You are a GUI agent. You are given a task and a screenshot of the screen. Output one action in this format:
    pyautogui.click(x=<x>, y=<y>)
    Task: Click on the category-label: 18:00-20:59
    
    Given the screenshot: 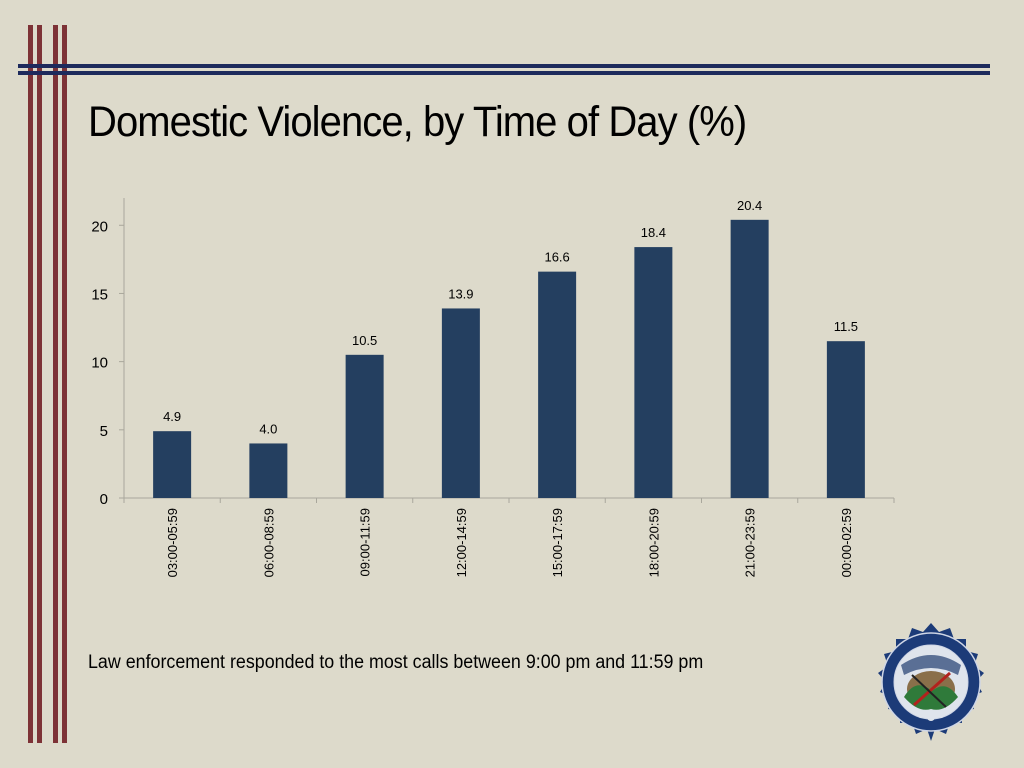 What is the action you would take?
    pyautogui.click(x=653, y=542)
    